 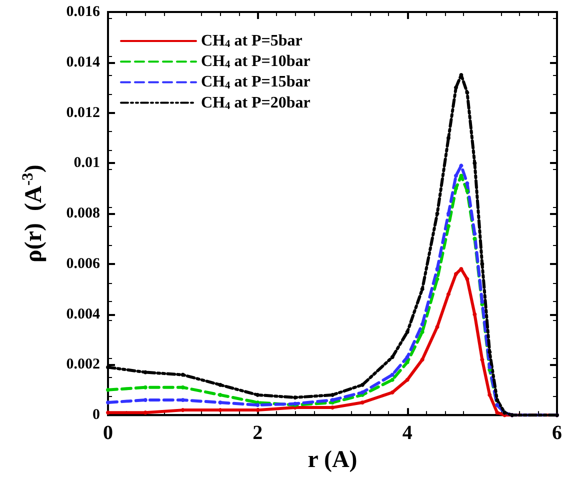 I want to click on y-tick-label: 0.014, so click(x=83, y=62).